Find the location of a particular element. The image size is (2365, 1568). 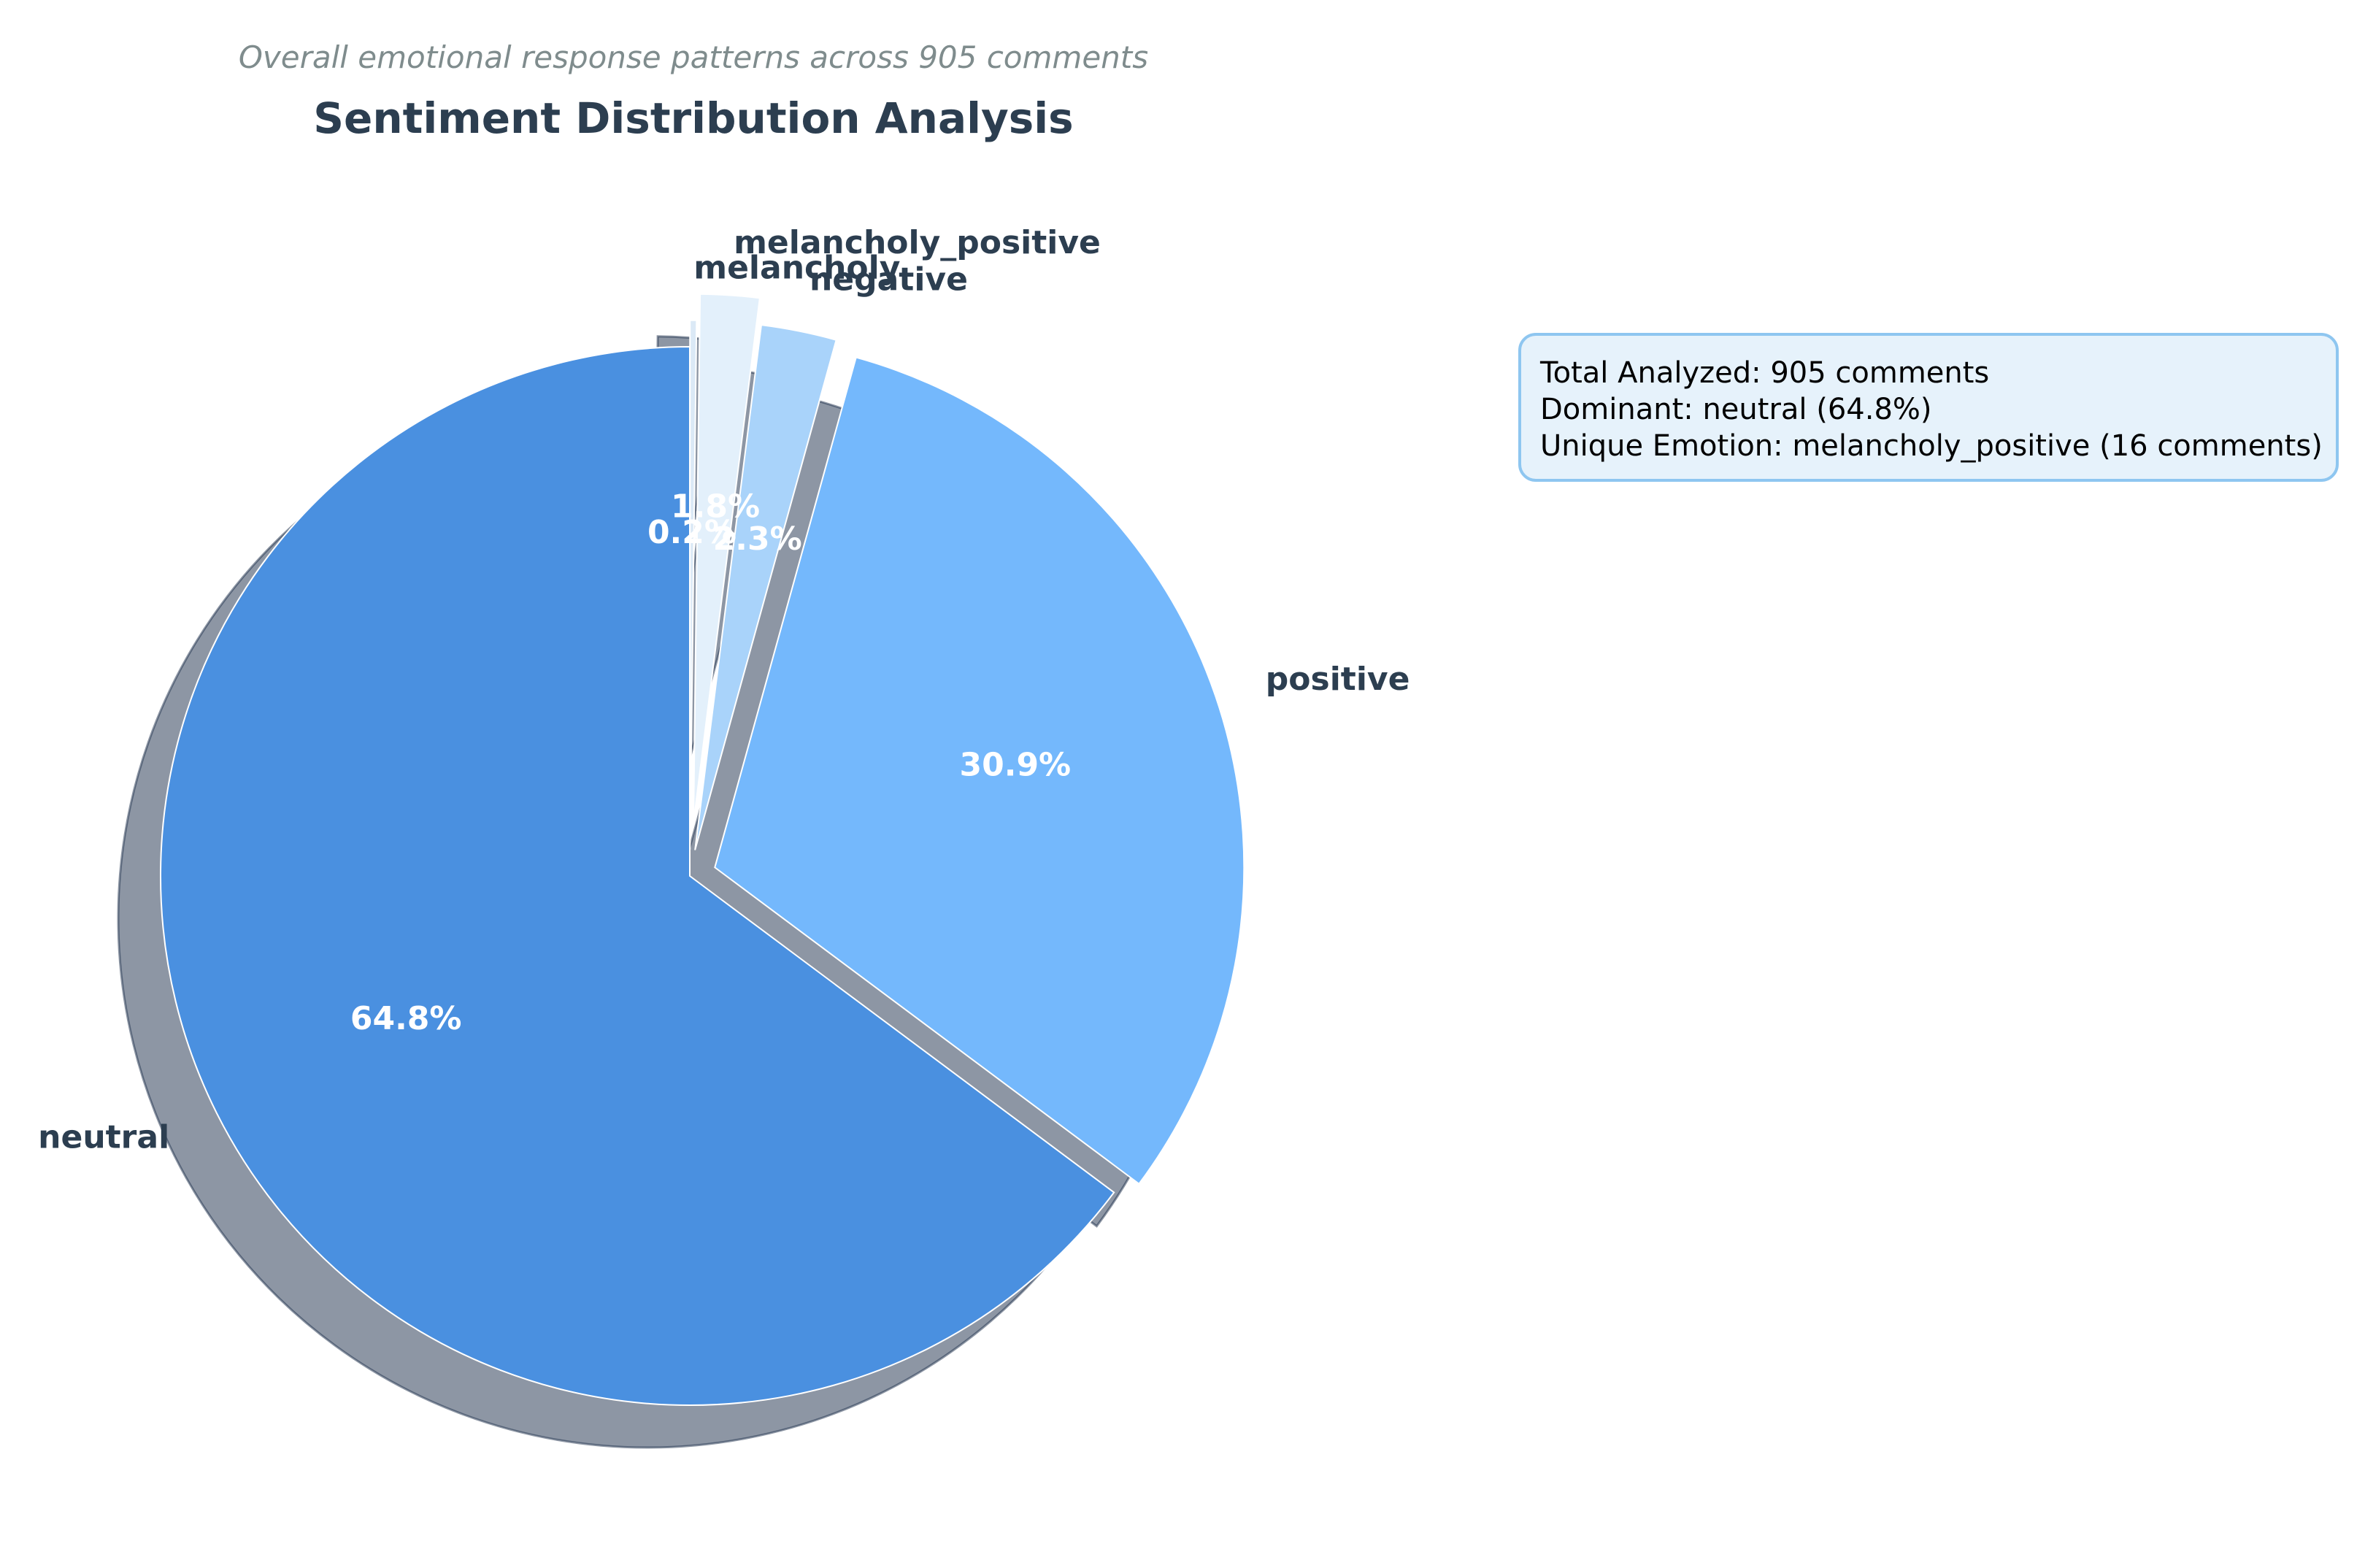

pct-neutral: 64.8% is located at coordinates (406, 1019).